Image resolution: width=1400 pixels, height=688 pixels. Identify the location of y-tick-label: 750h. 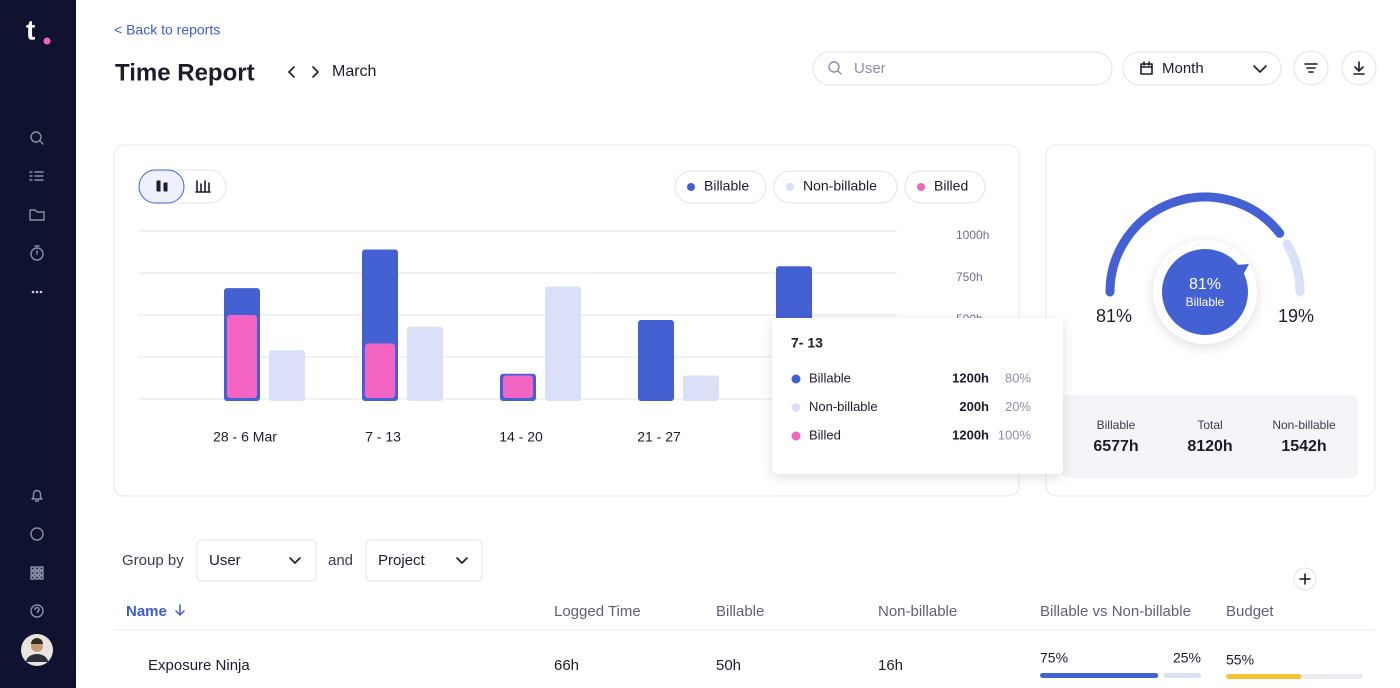
(969, 277).